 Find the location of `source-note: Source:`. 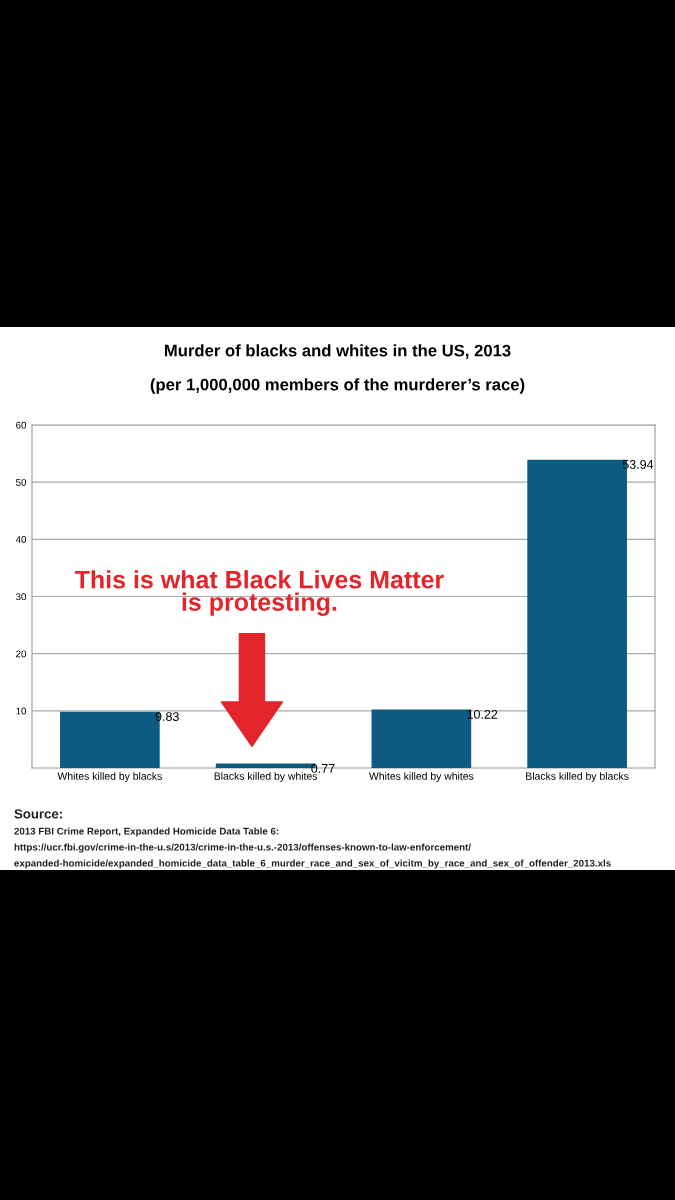

source-note: Source: is located at coordinates (38, 814).